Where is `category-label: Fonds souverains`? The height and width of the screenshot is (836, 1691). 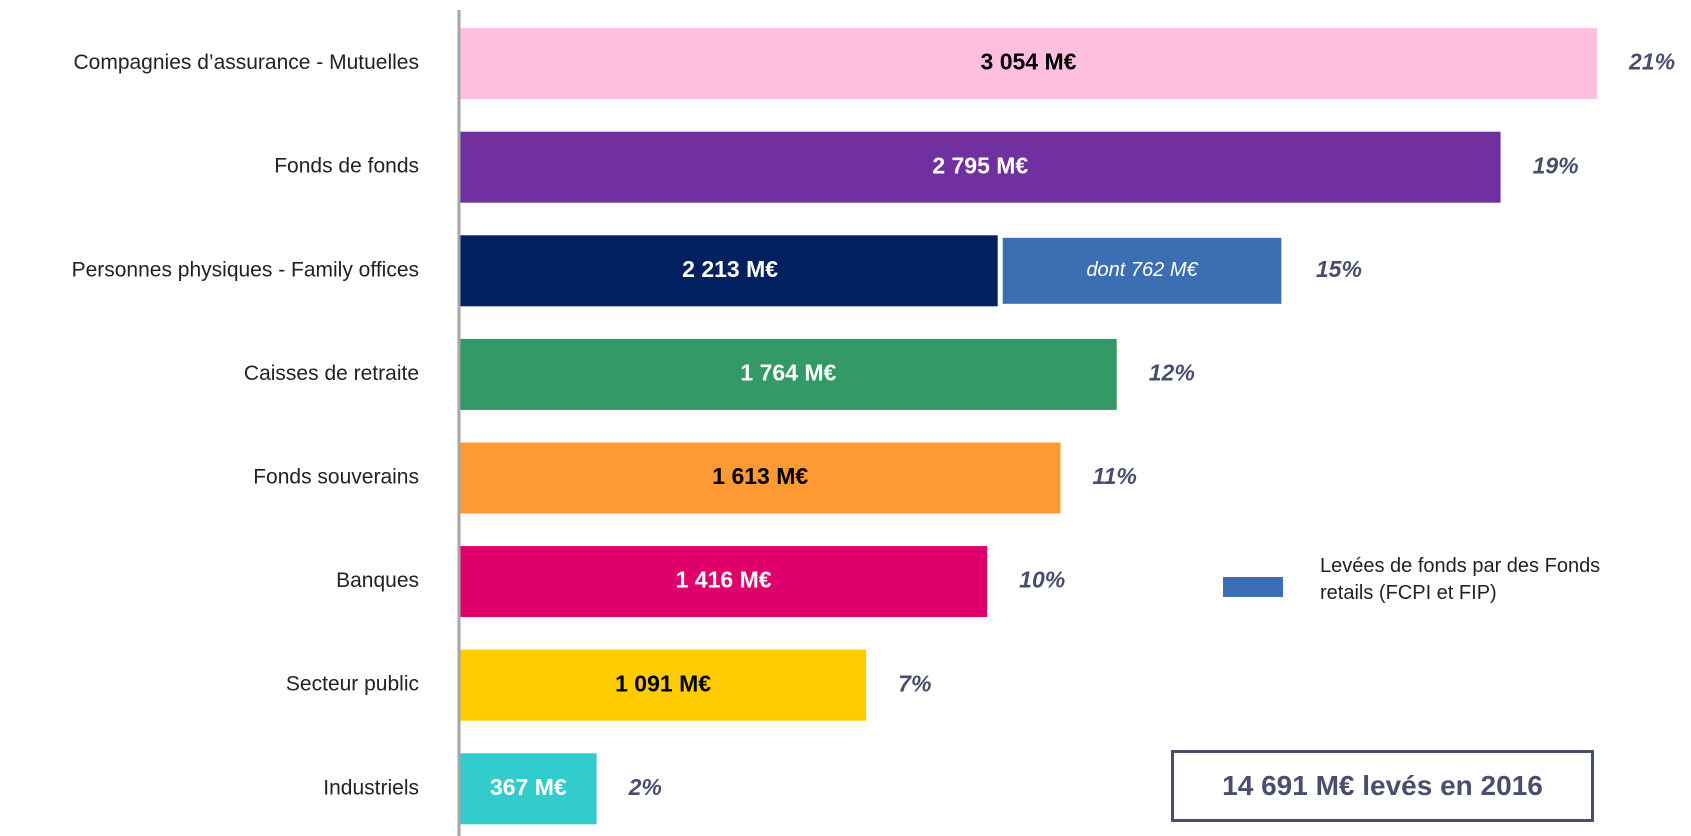
category-label: Fonds souverains is located at coordinates (336, 477).